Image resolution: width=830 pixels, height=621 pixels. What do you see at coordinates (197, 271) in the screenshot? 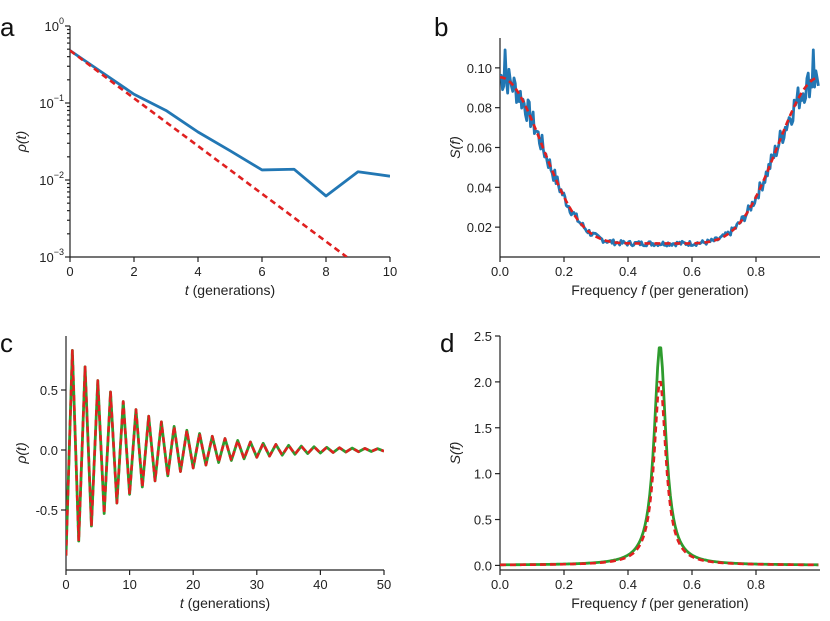
I see `x-tick-label: 4` at bounding box center [197, 271].